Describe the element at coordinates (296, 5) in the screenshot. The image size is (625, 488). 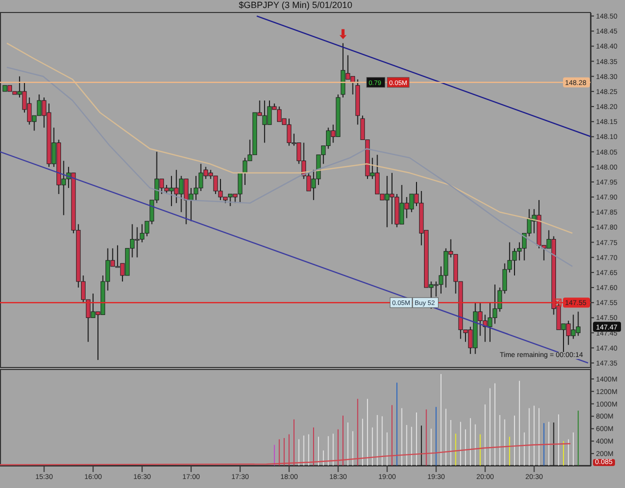
I see `chart-title: $GBPJPY (3 Min) 5/01/2010` at that location.